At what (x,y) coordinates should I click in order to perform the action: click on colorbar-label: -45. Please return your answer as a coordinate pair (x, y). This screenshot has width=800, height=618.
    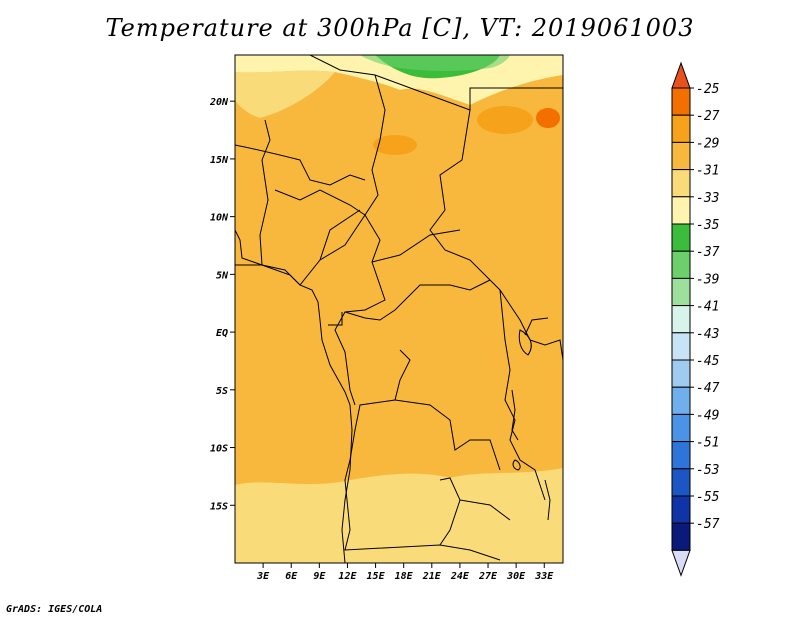
    Looking at the image, I should click on (708, 361).